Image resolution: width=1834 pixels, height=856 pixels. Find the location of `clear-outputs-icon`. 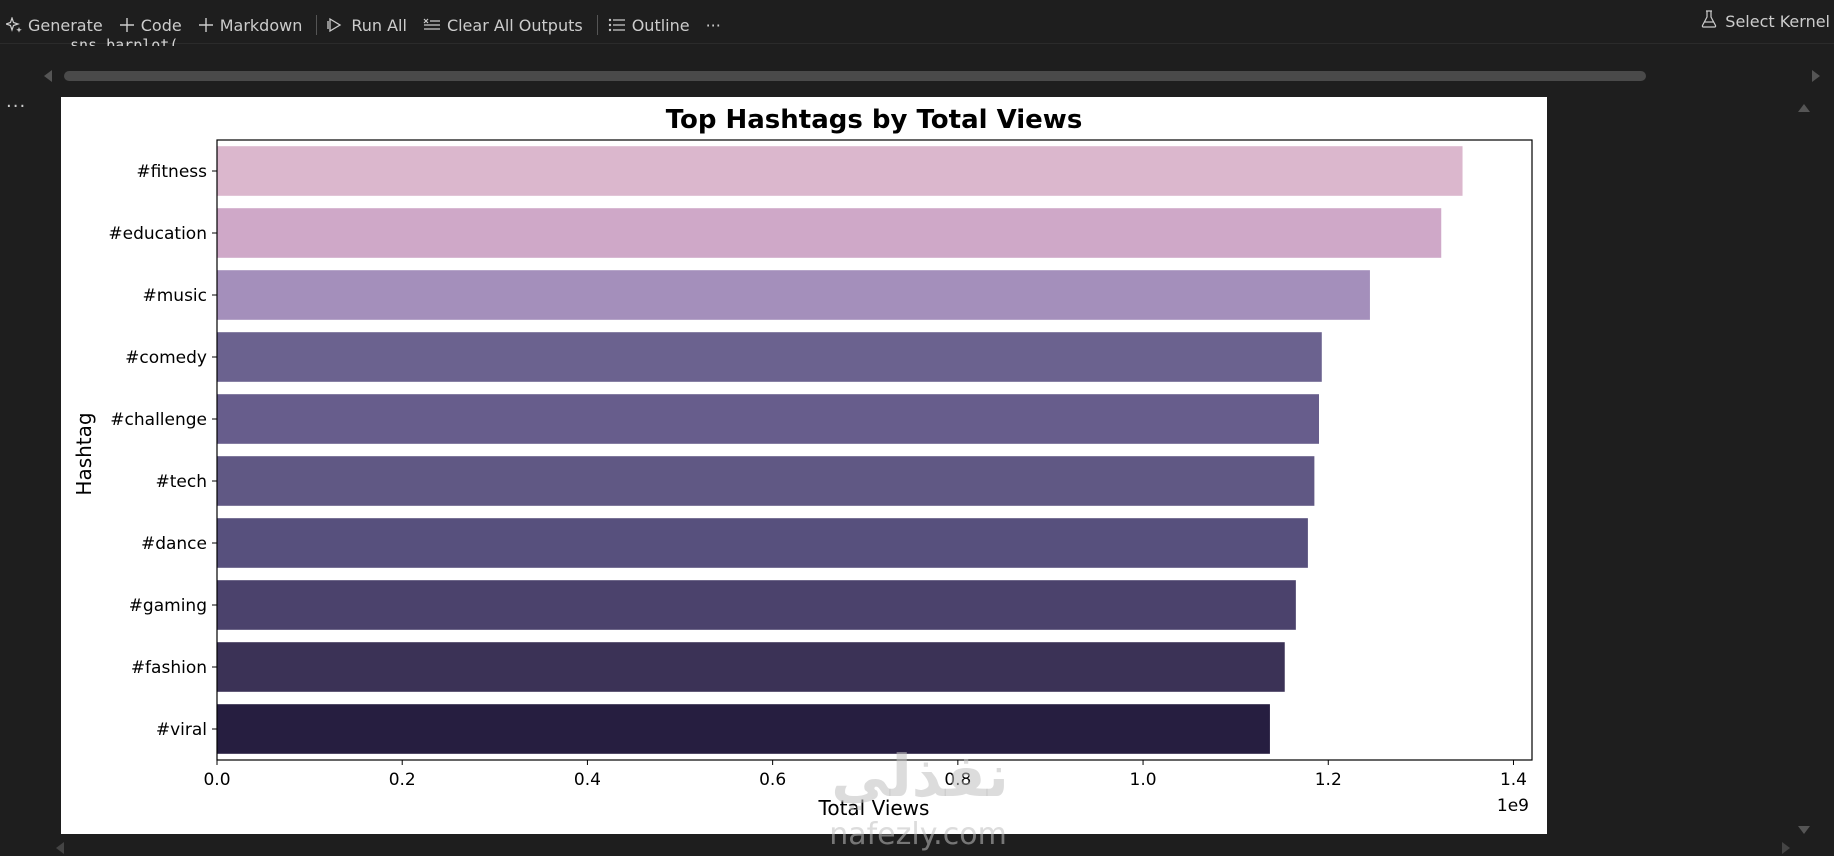

clear-outputs-icon is located at coordinates (432, 25).